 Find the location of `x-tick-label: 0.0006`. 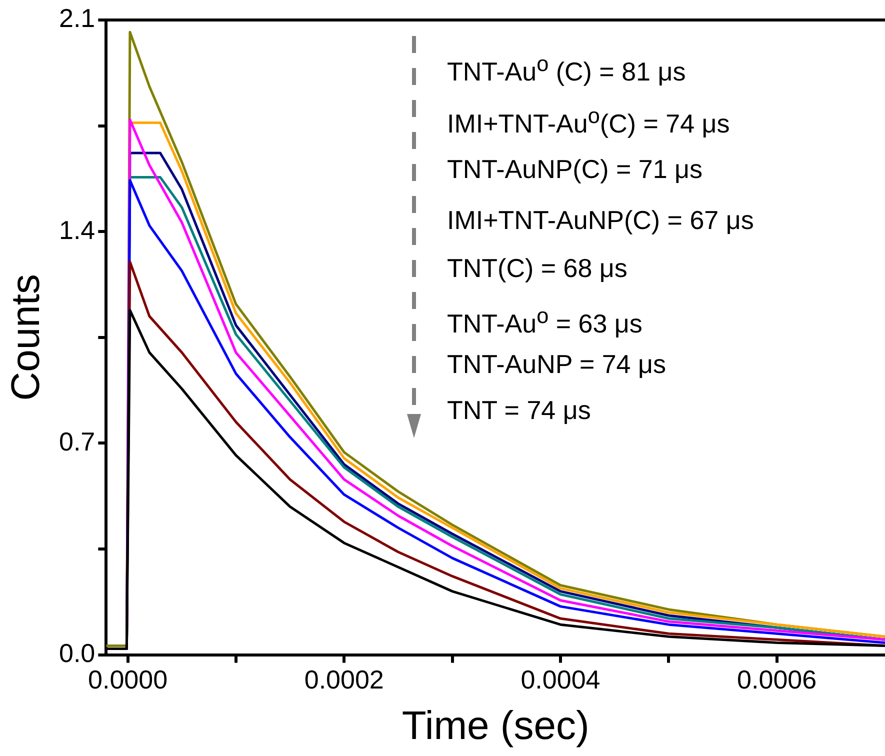

x-tick-label: 0.0006 is located at coordinates (777, 679).